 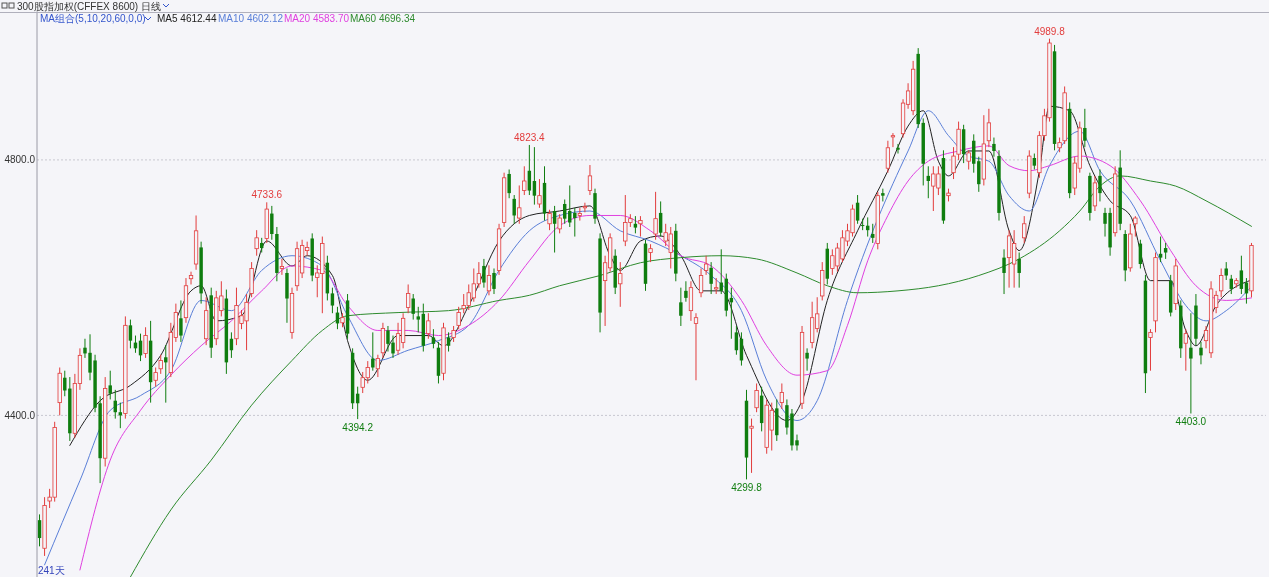 I want to click on chart-subtitle: 日线, so click(x=151, y=6).